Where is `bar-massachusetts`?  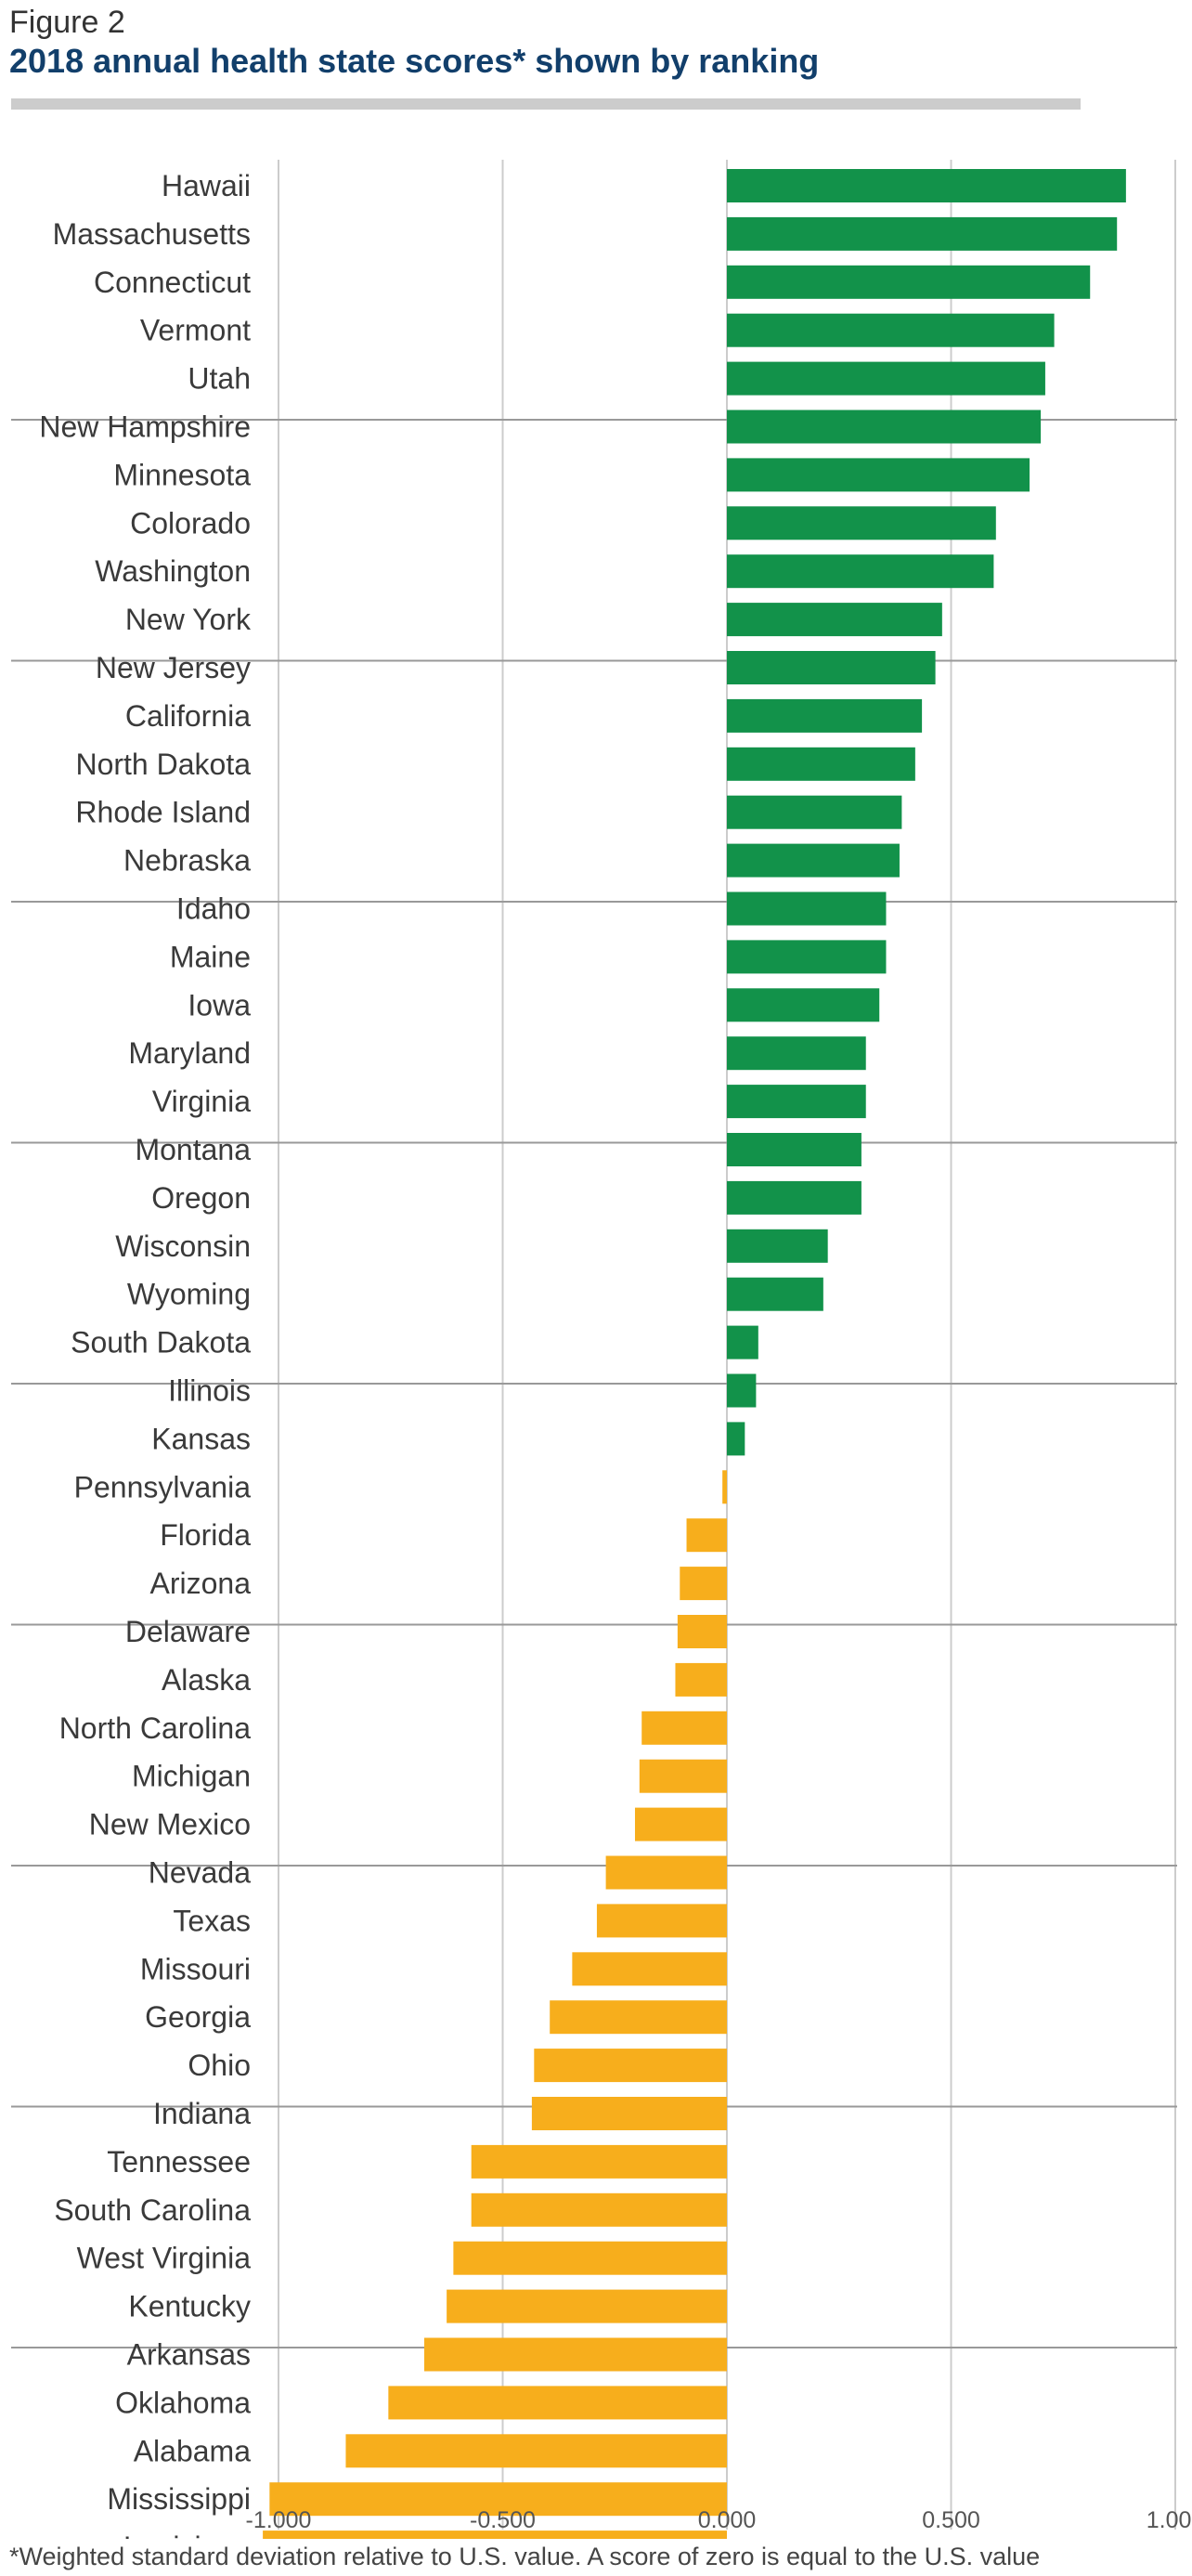 bar-massachusetts is located at coordinates (922, 233).